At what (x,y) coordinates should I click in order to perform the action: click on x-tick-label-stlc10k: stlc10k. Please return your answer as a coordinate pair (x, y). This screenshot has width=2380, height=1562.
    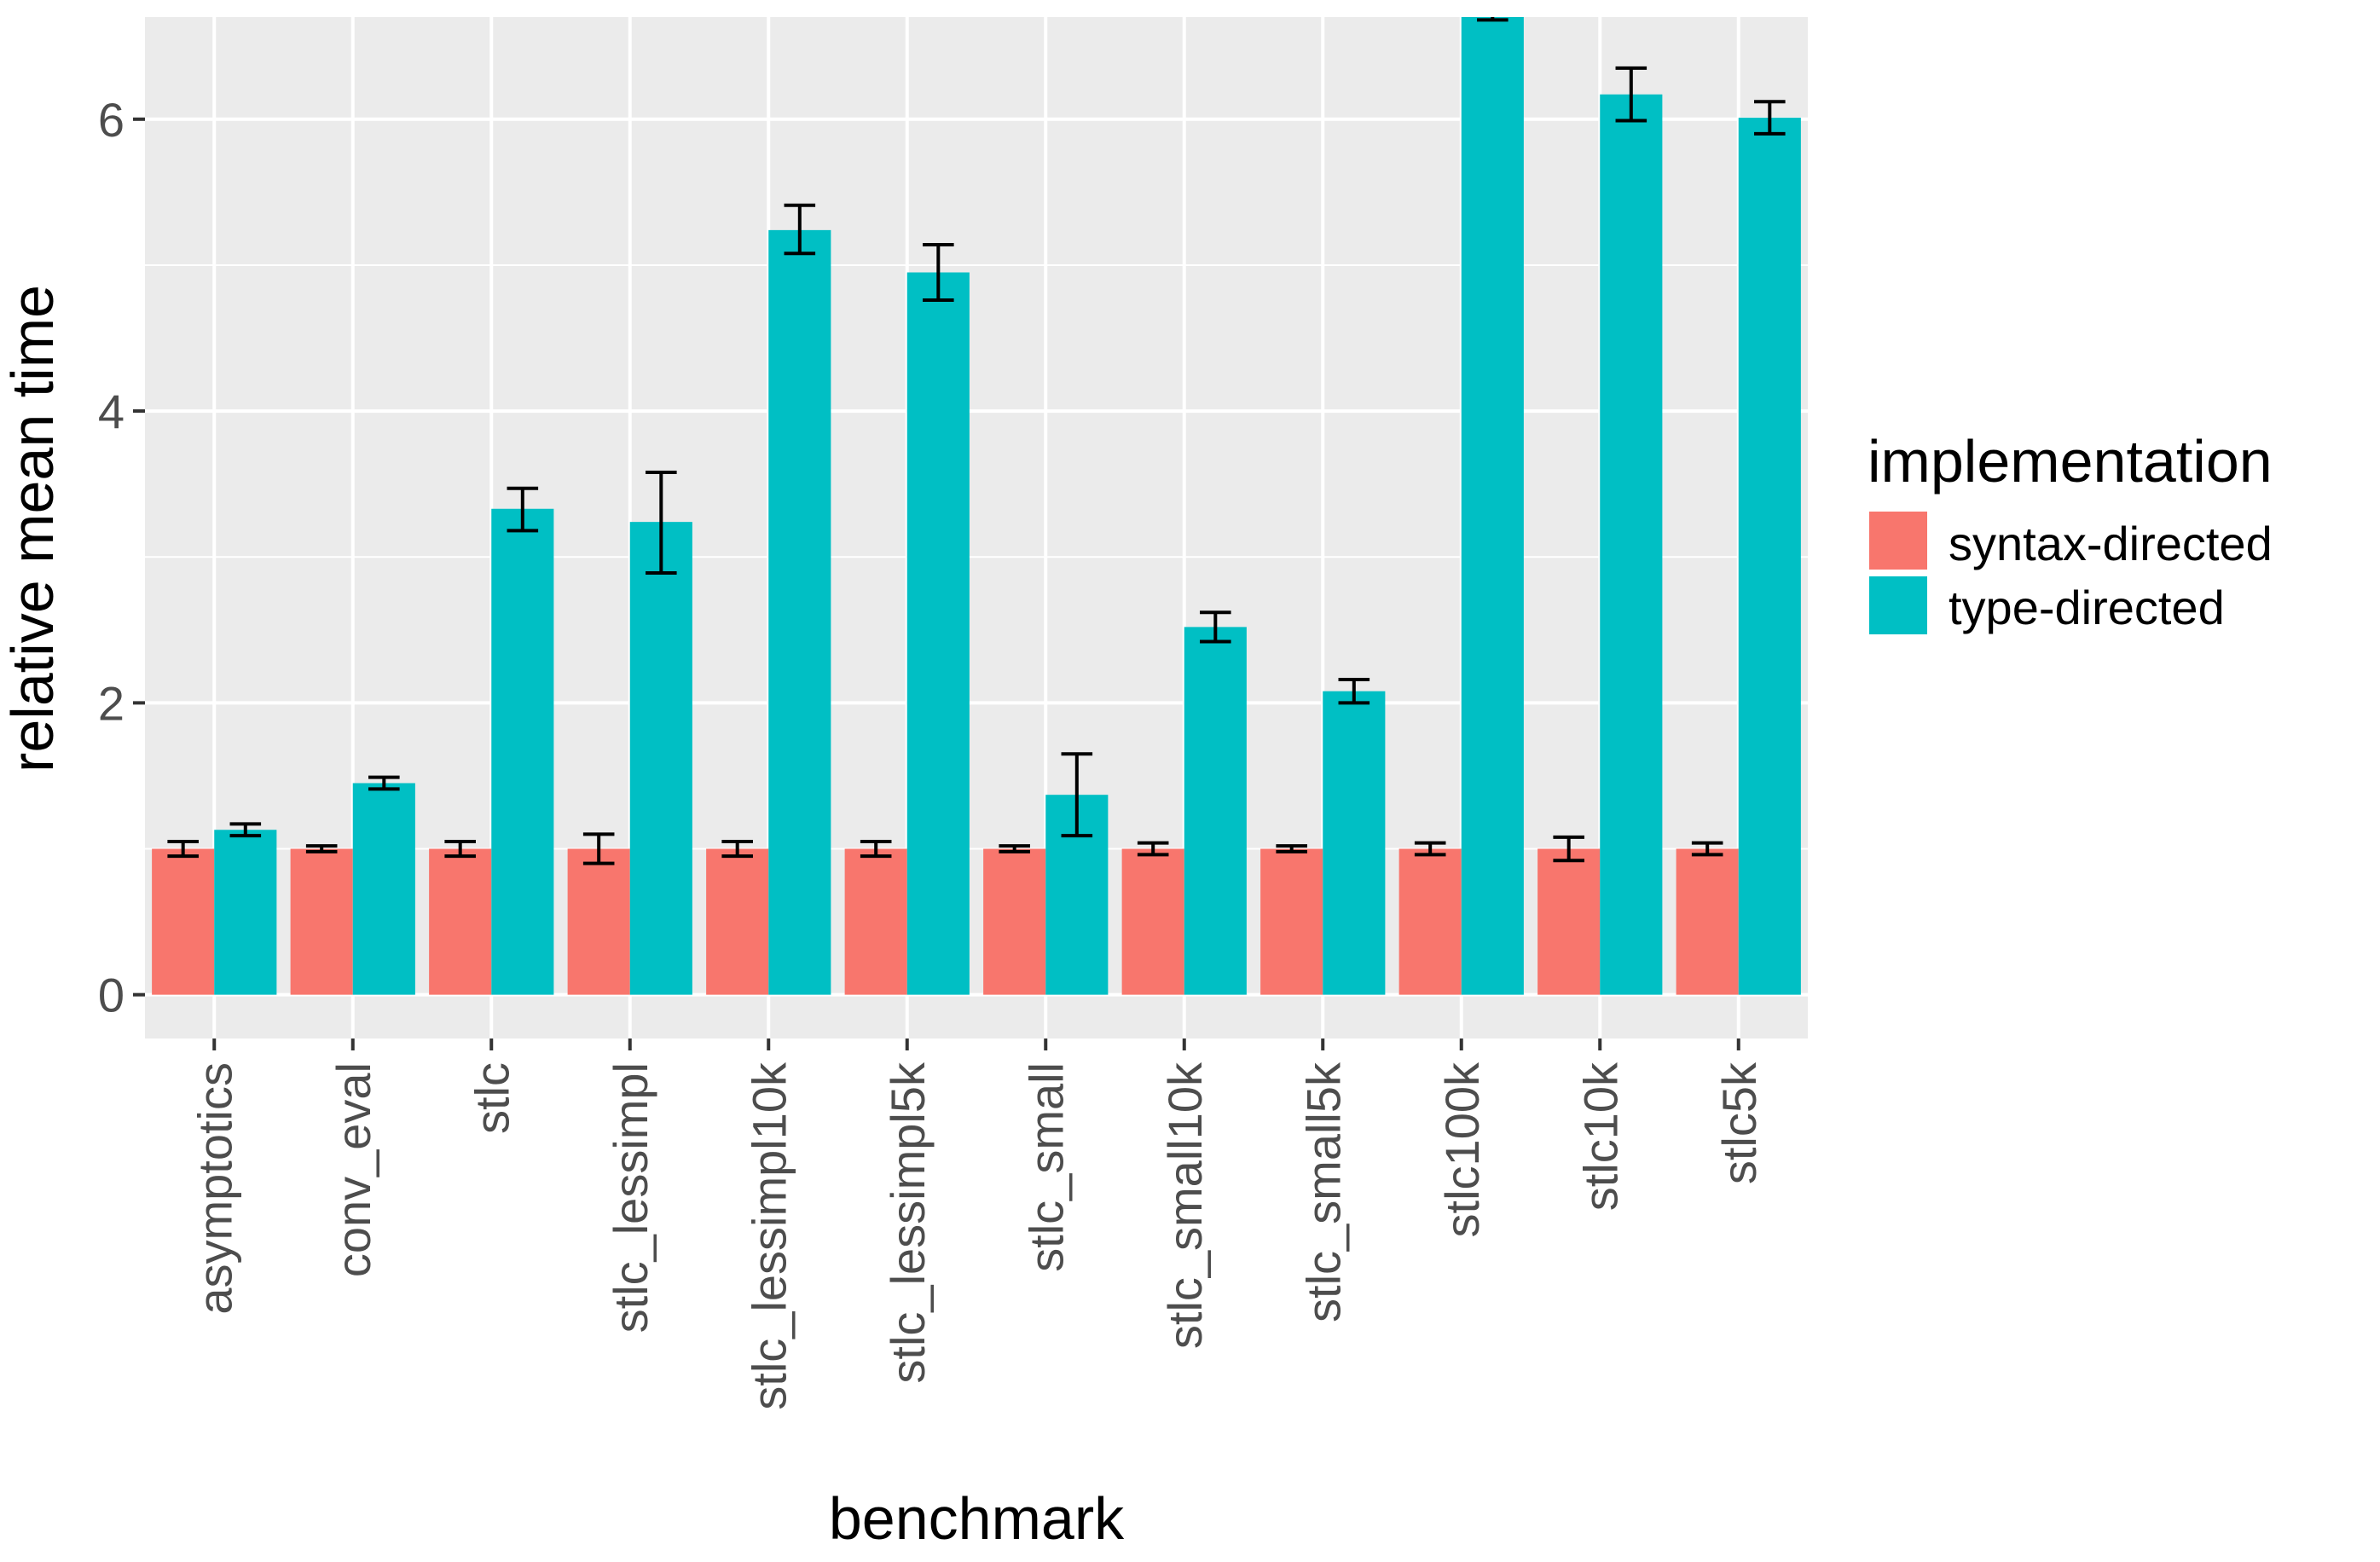
    Looking at the image, I should click on (1600, 1136).